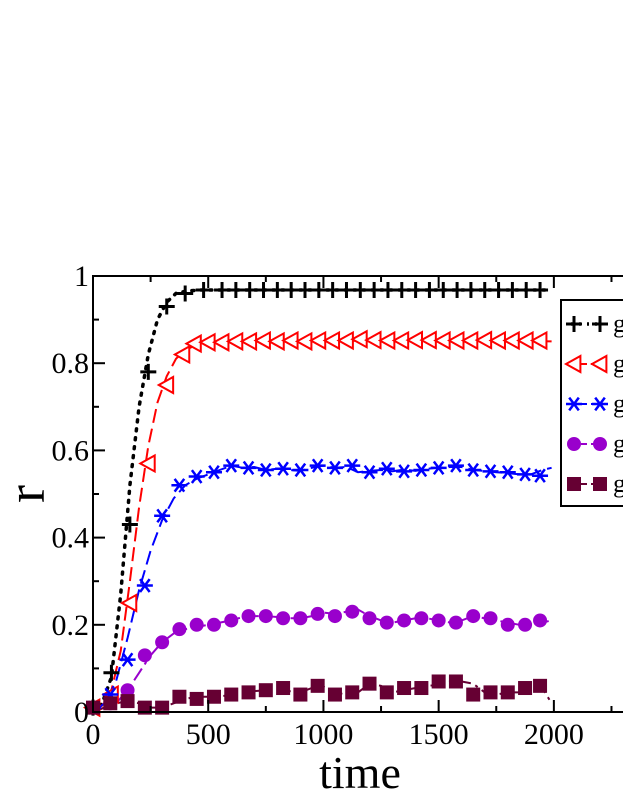  What do you see at coordinates (360, 772) in the screenshot?
I see `x-axis-label: time` at bounding box center [360, 772].